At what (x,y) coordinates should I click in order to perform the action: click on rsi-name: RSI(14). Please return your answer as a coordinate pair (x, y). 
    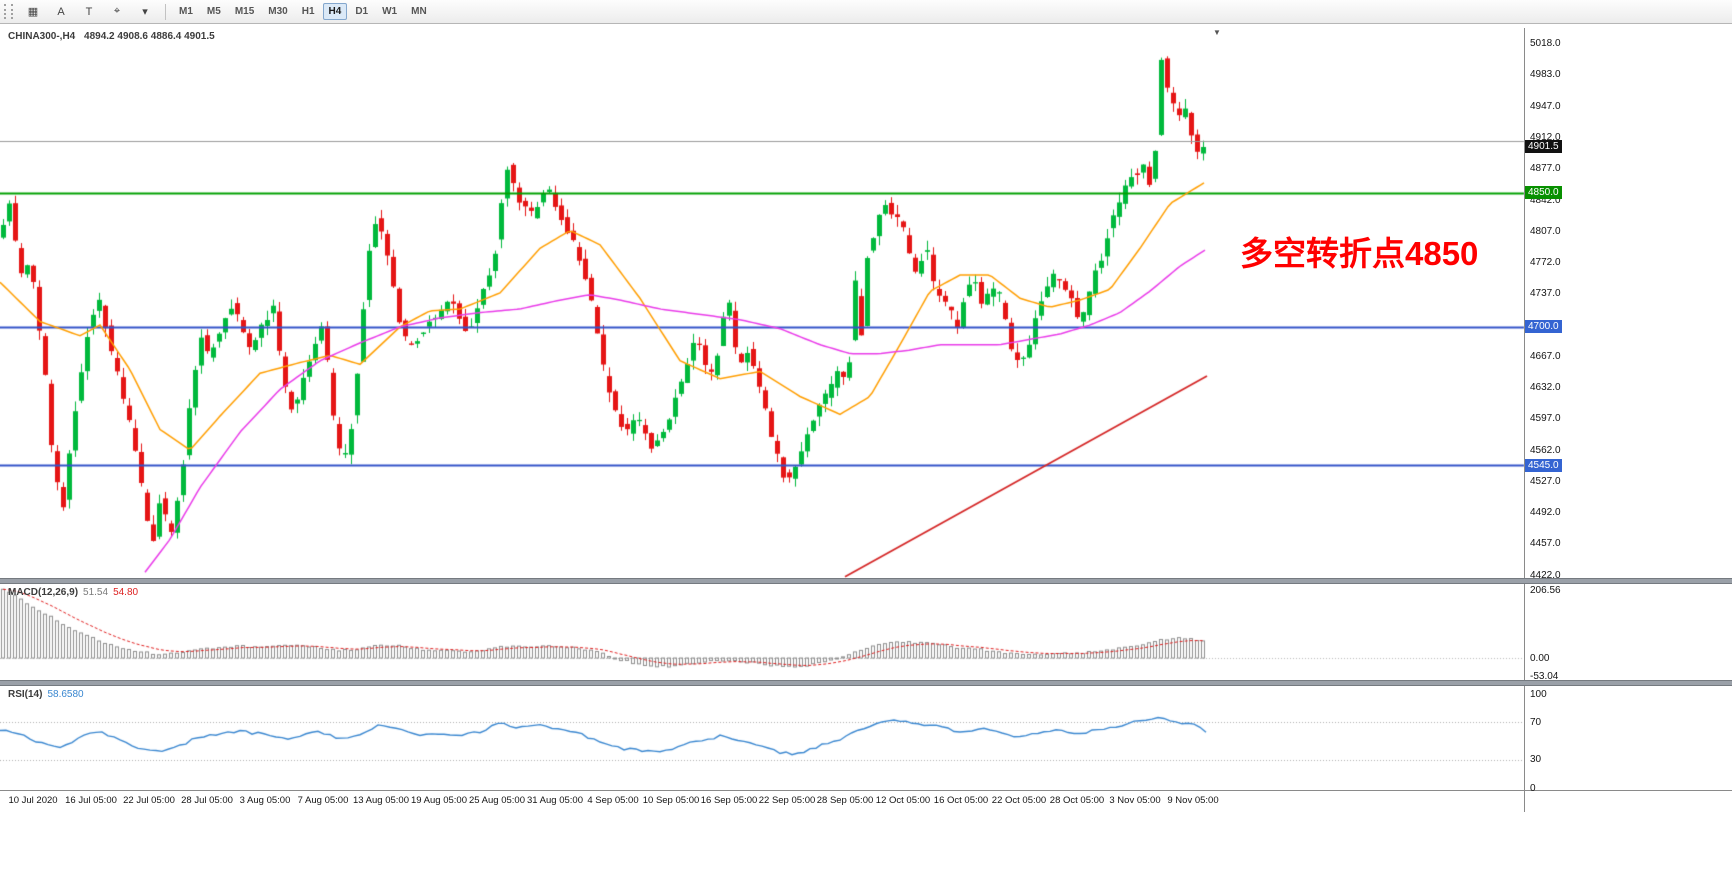
    Looking at the image, I should click on (25, 694).